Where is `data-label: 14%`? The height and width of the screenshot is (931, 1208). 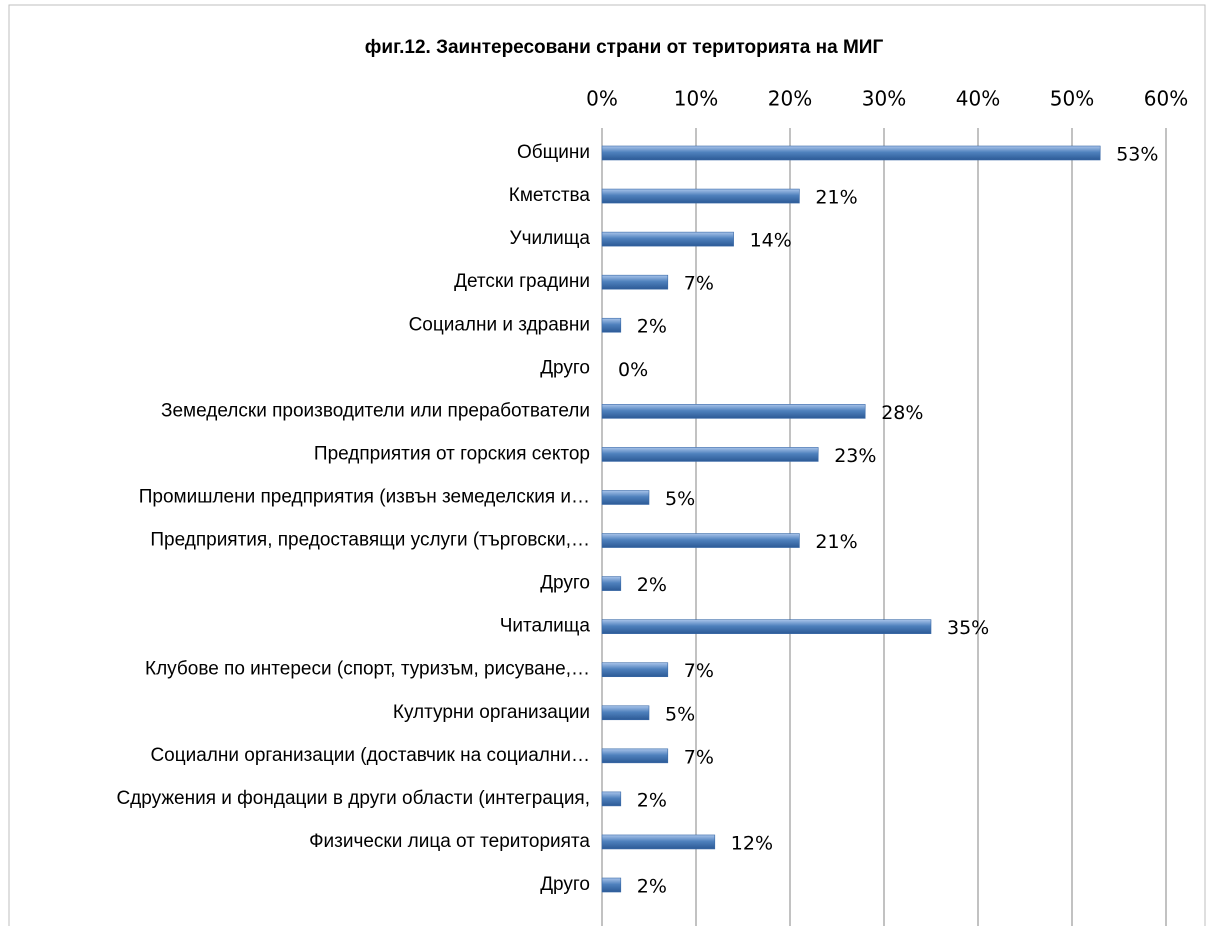
data-label: 14% is located at coordinates (771, 241).